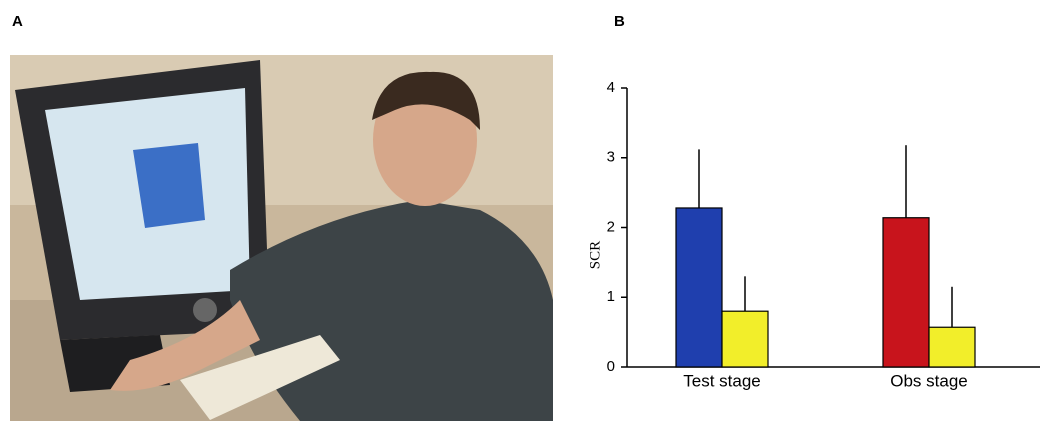 The image size is (1049, 421). I want to click on y-axis-label: SCR, so click(595, 255).